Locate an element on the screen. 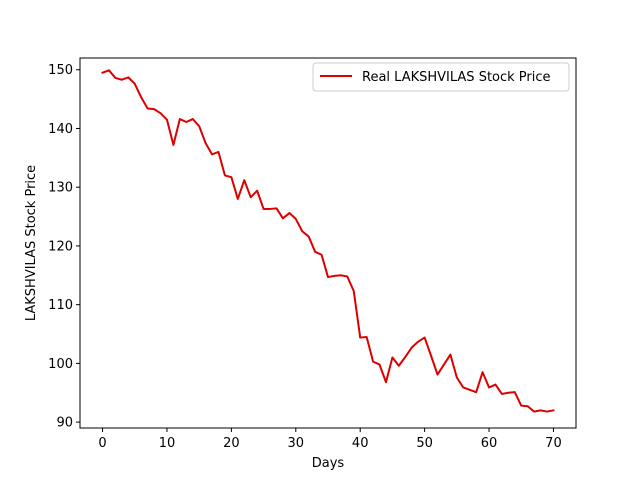 This screenshot has width=640, height=480. x-axis-label: Days is located at coordinates (328, 463).